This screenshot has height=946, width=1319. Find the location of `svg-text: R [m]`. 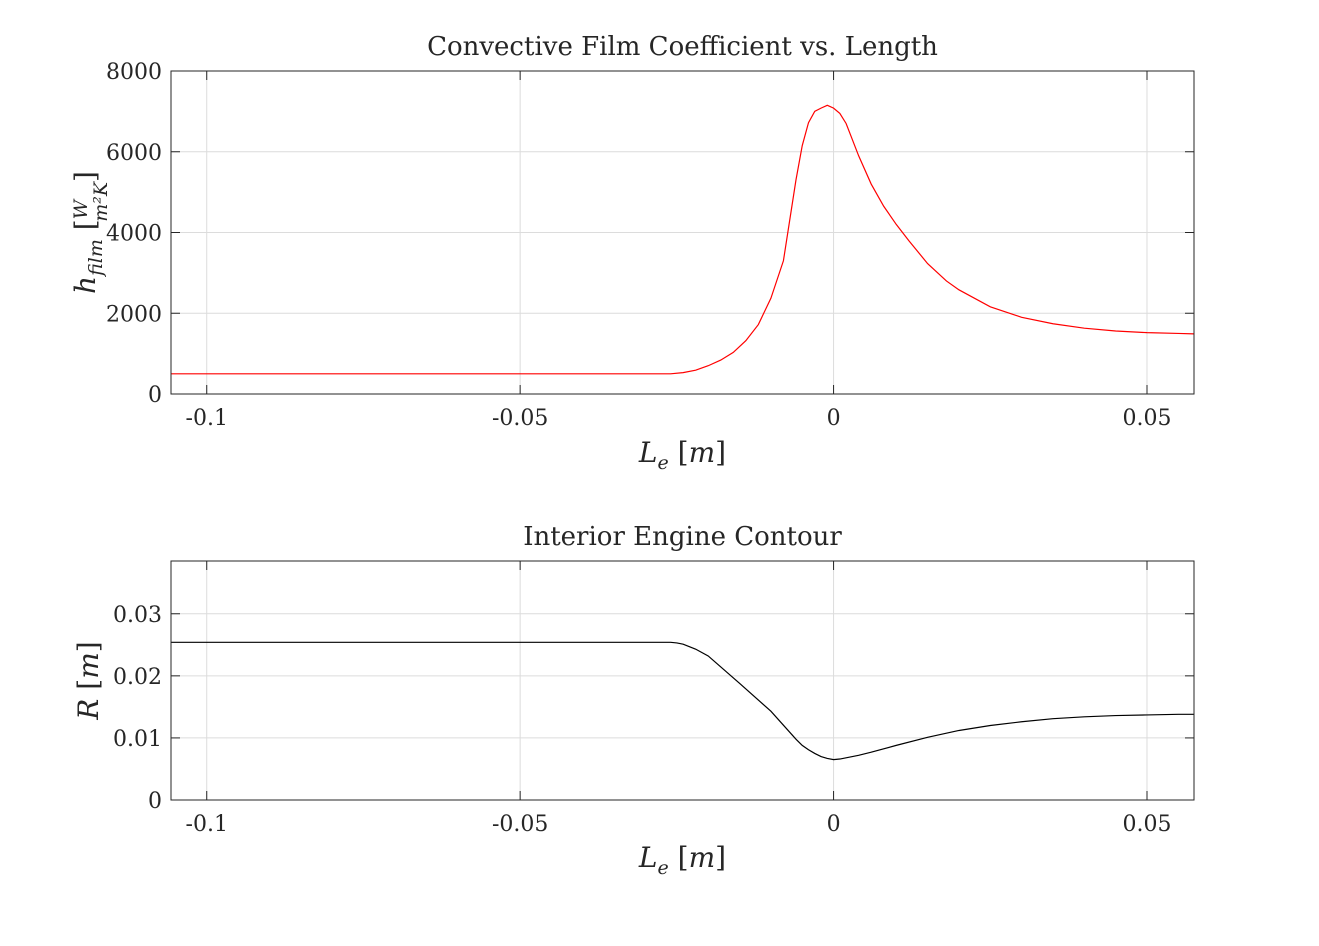

svg-text: R [m] is located at coordinates (88, 680).